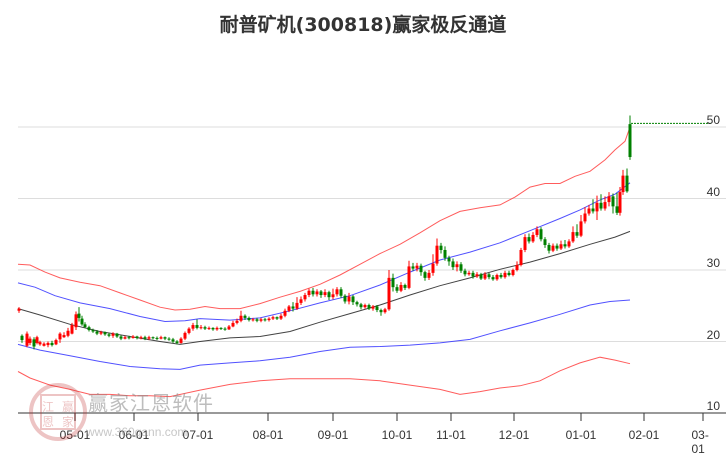  Describe the element at coordinates (48, 422) in the screenshot. I see `svg-text: 恩` at that location.